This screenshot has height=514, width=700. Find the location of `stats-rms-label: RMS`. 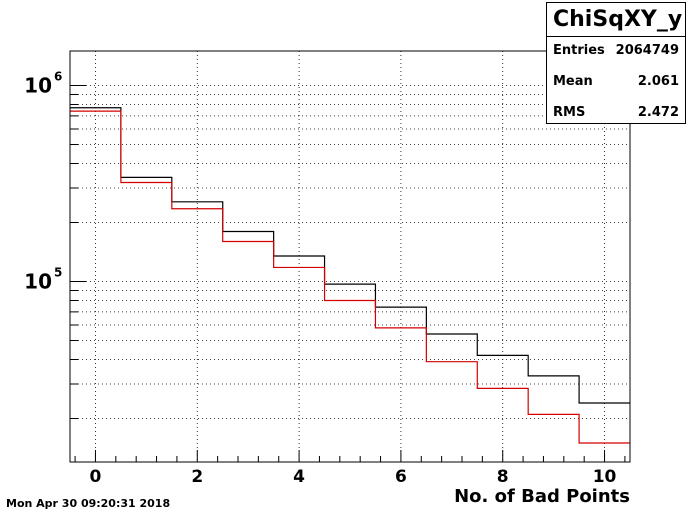

stats-rms-label: RMS is located at coordinates (569, 112).